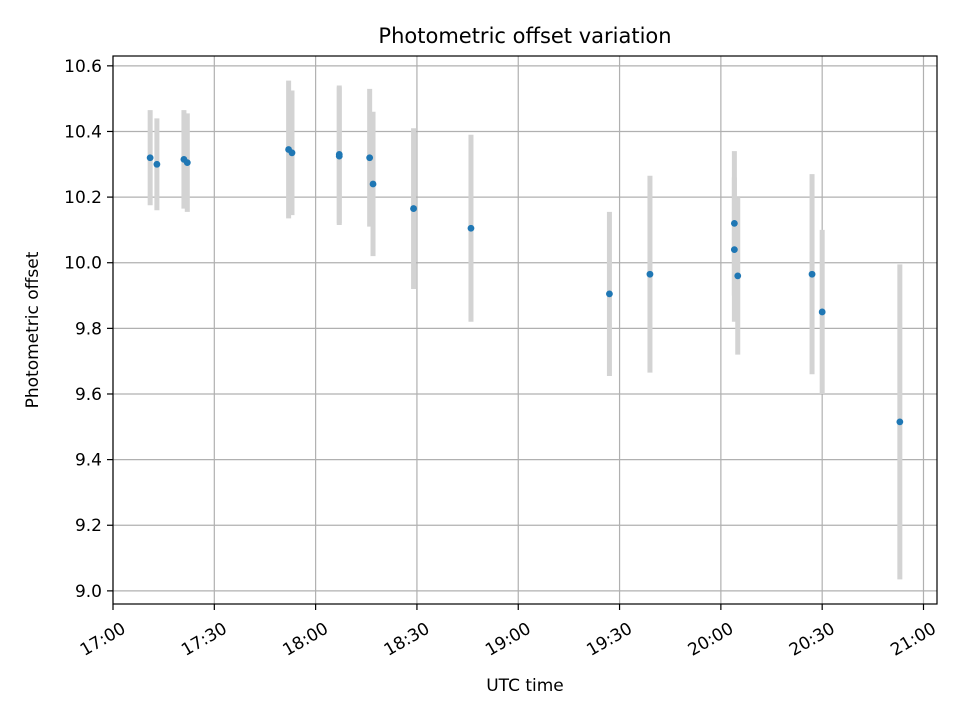  Describe the element at coordinates (83, 264) in the screenshot. I see `y-tick-label: 10.0` at that location.